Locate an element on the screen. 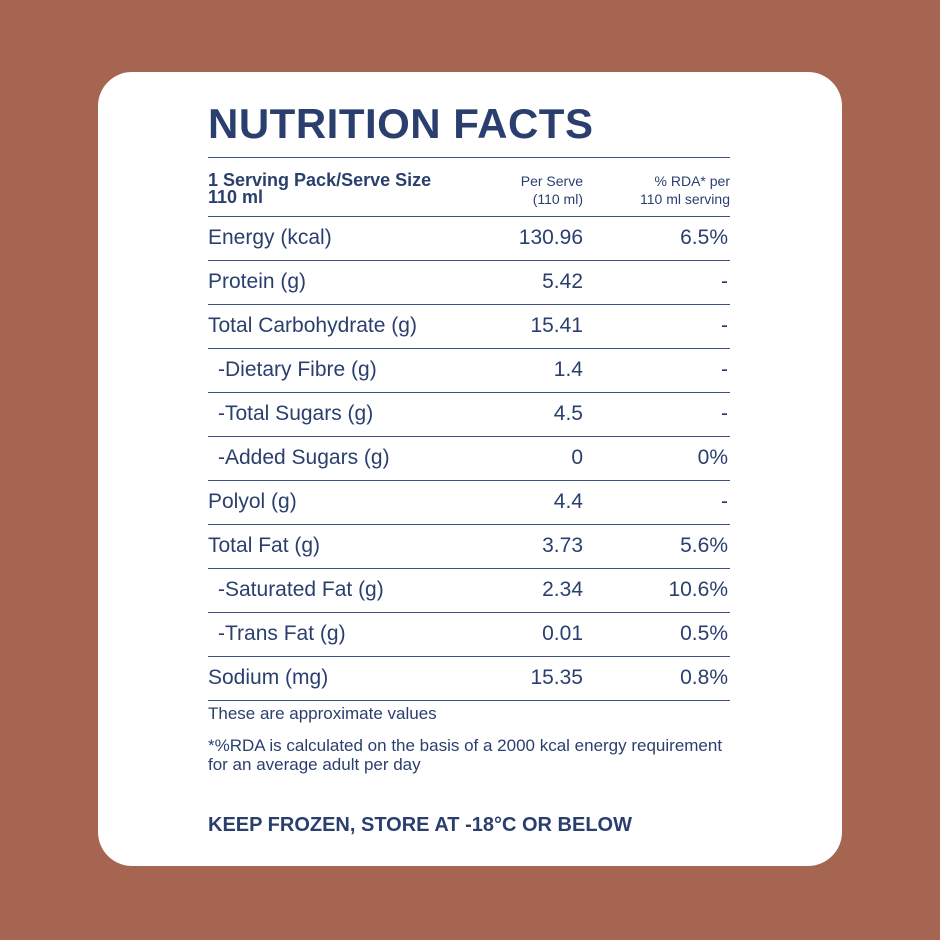  table-row: Sodium (mg) 15.35 0.8% is located at coordinates (469, 679).